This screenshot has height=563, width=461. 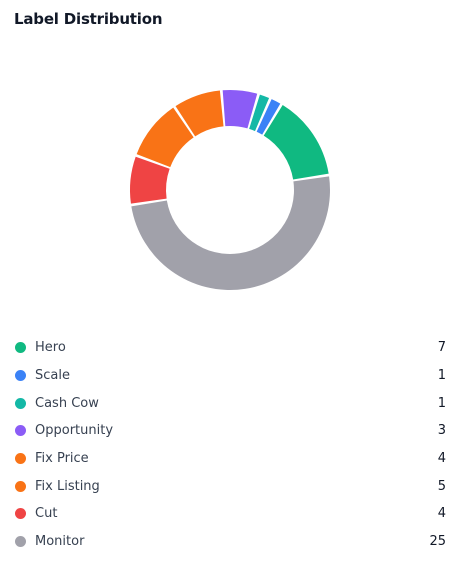 What do you see at coordinates (199, 113) in the screenshot?
I see `donut-slice-fix-price` at bounding box center [199, 113].